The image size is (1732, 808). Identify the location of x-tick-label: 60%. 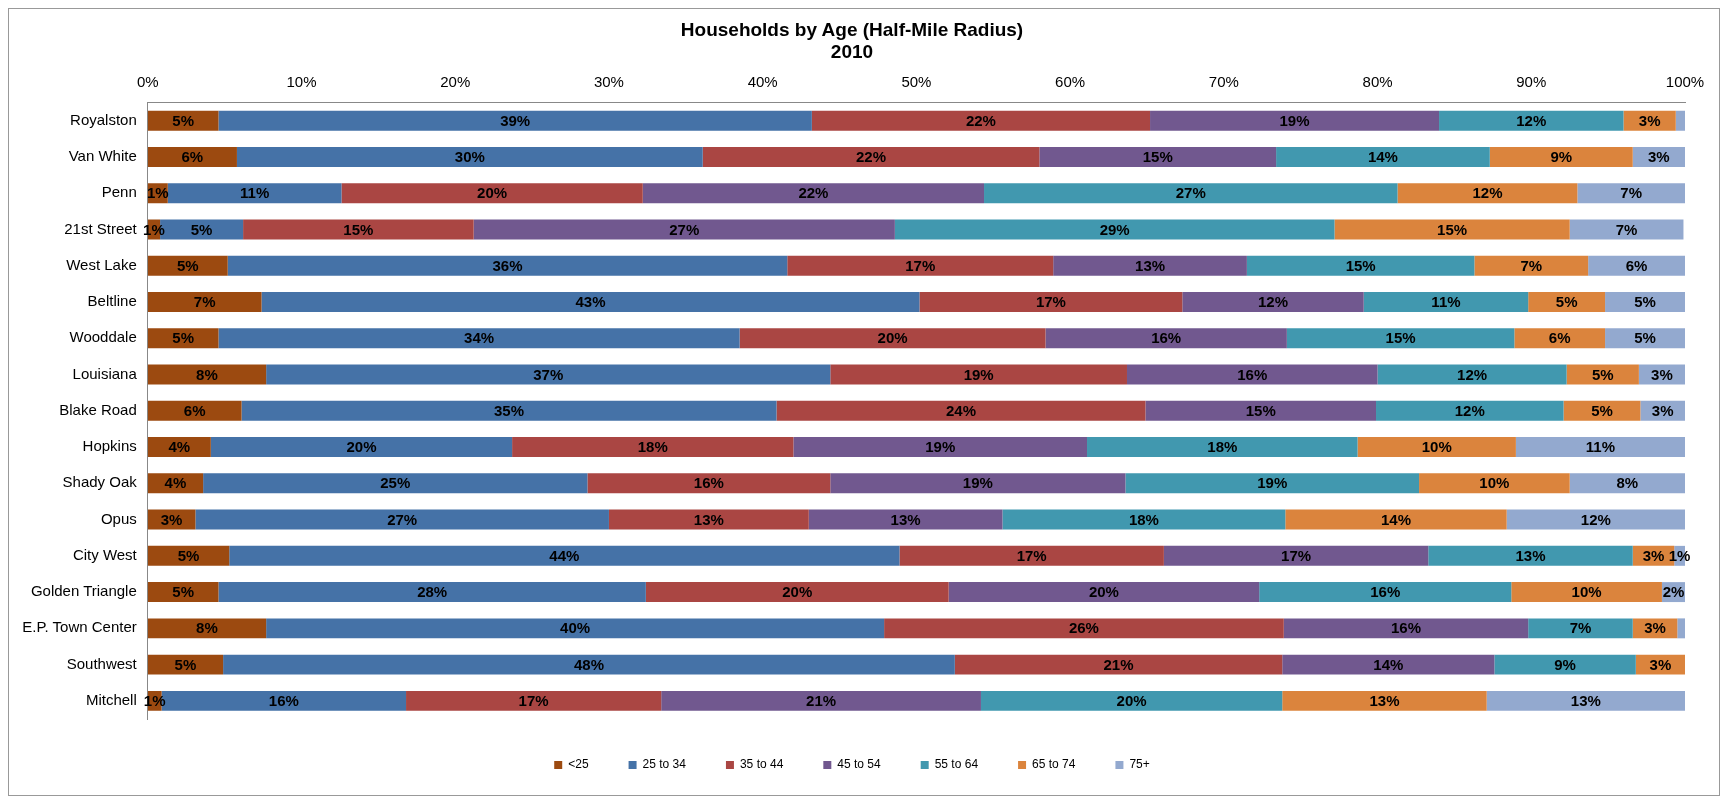
(1070, 81).